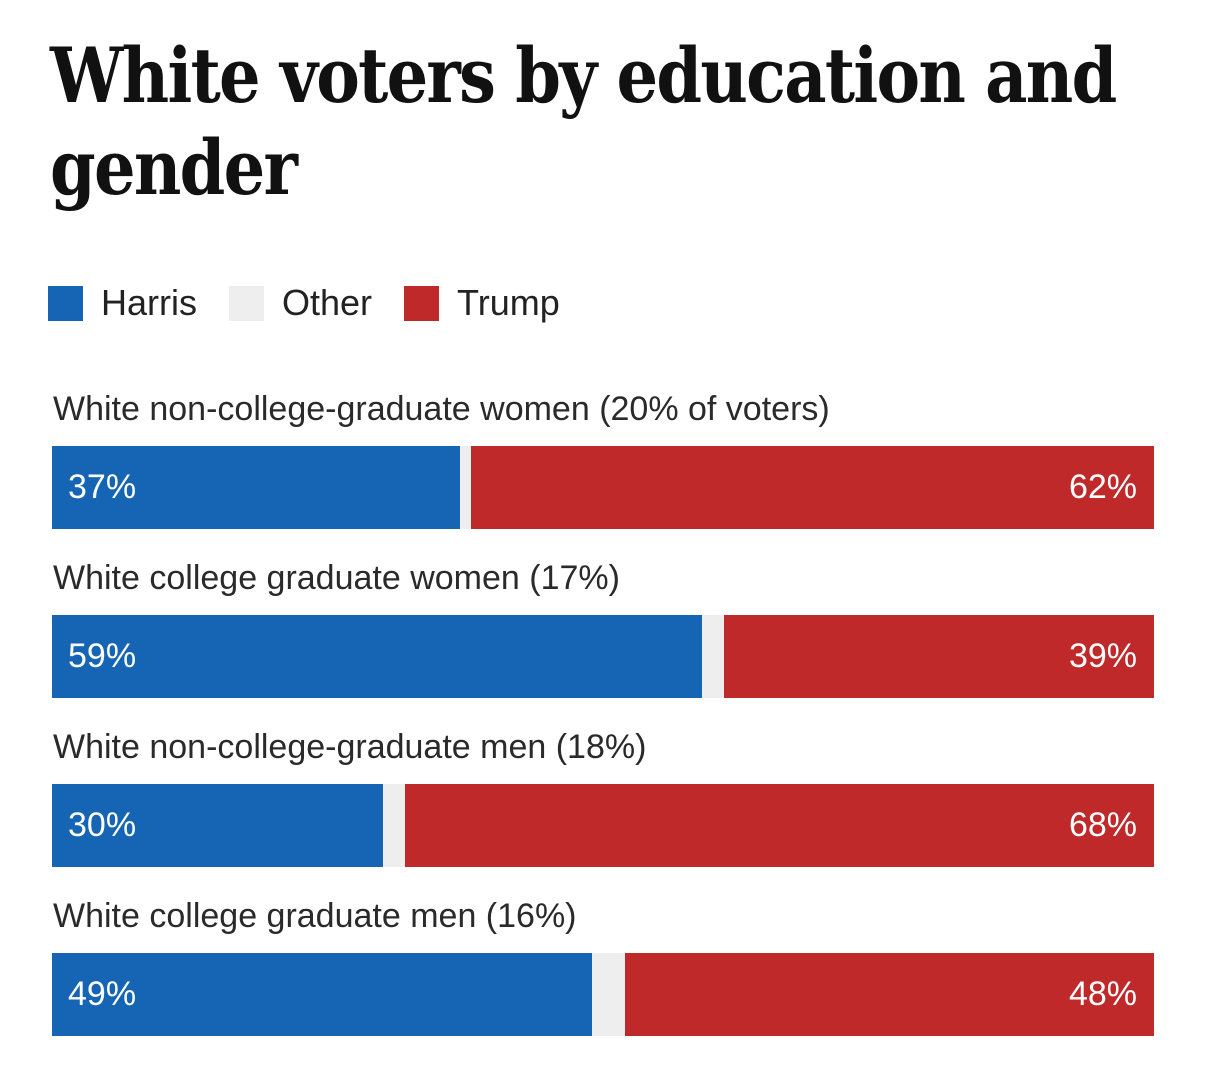  Describe the element at coordinates (102, 994) in the screenshot. I see `data-label-harris: 49%` at that location.